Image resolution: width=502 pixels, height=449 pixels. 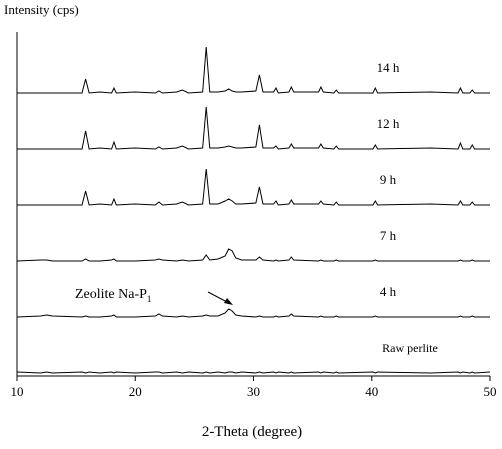 I want to click on series-label: 12 h, so click(x=388, y=123).